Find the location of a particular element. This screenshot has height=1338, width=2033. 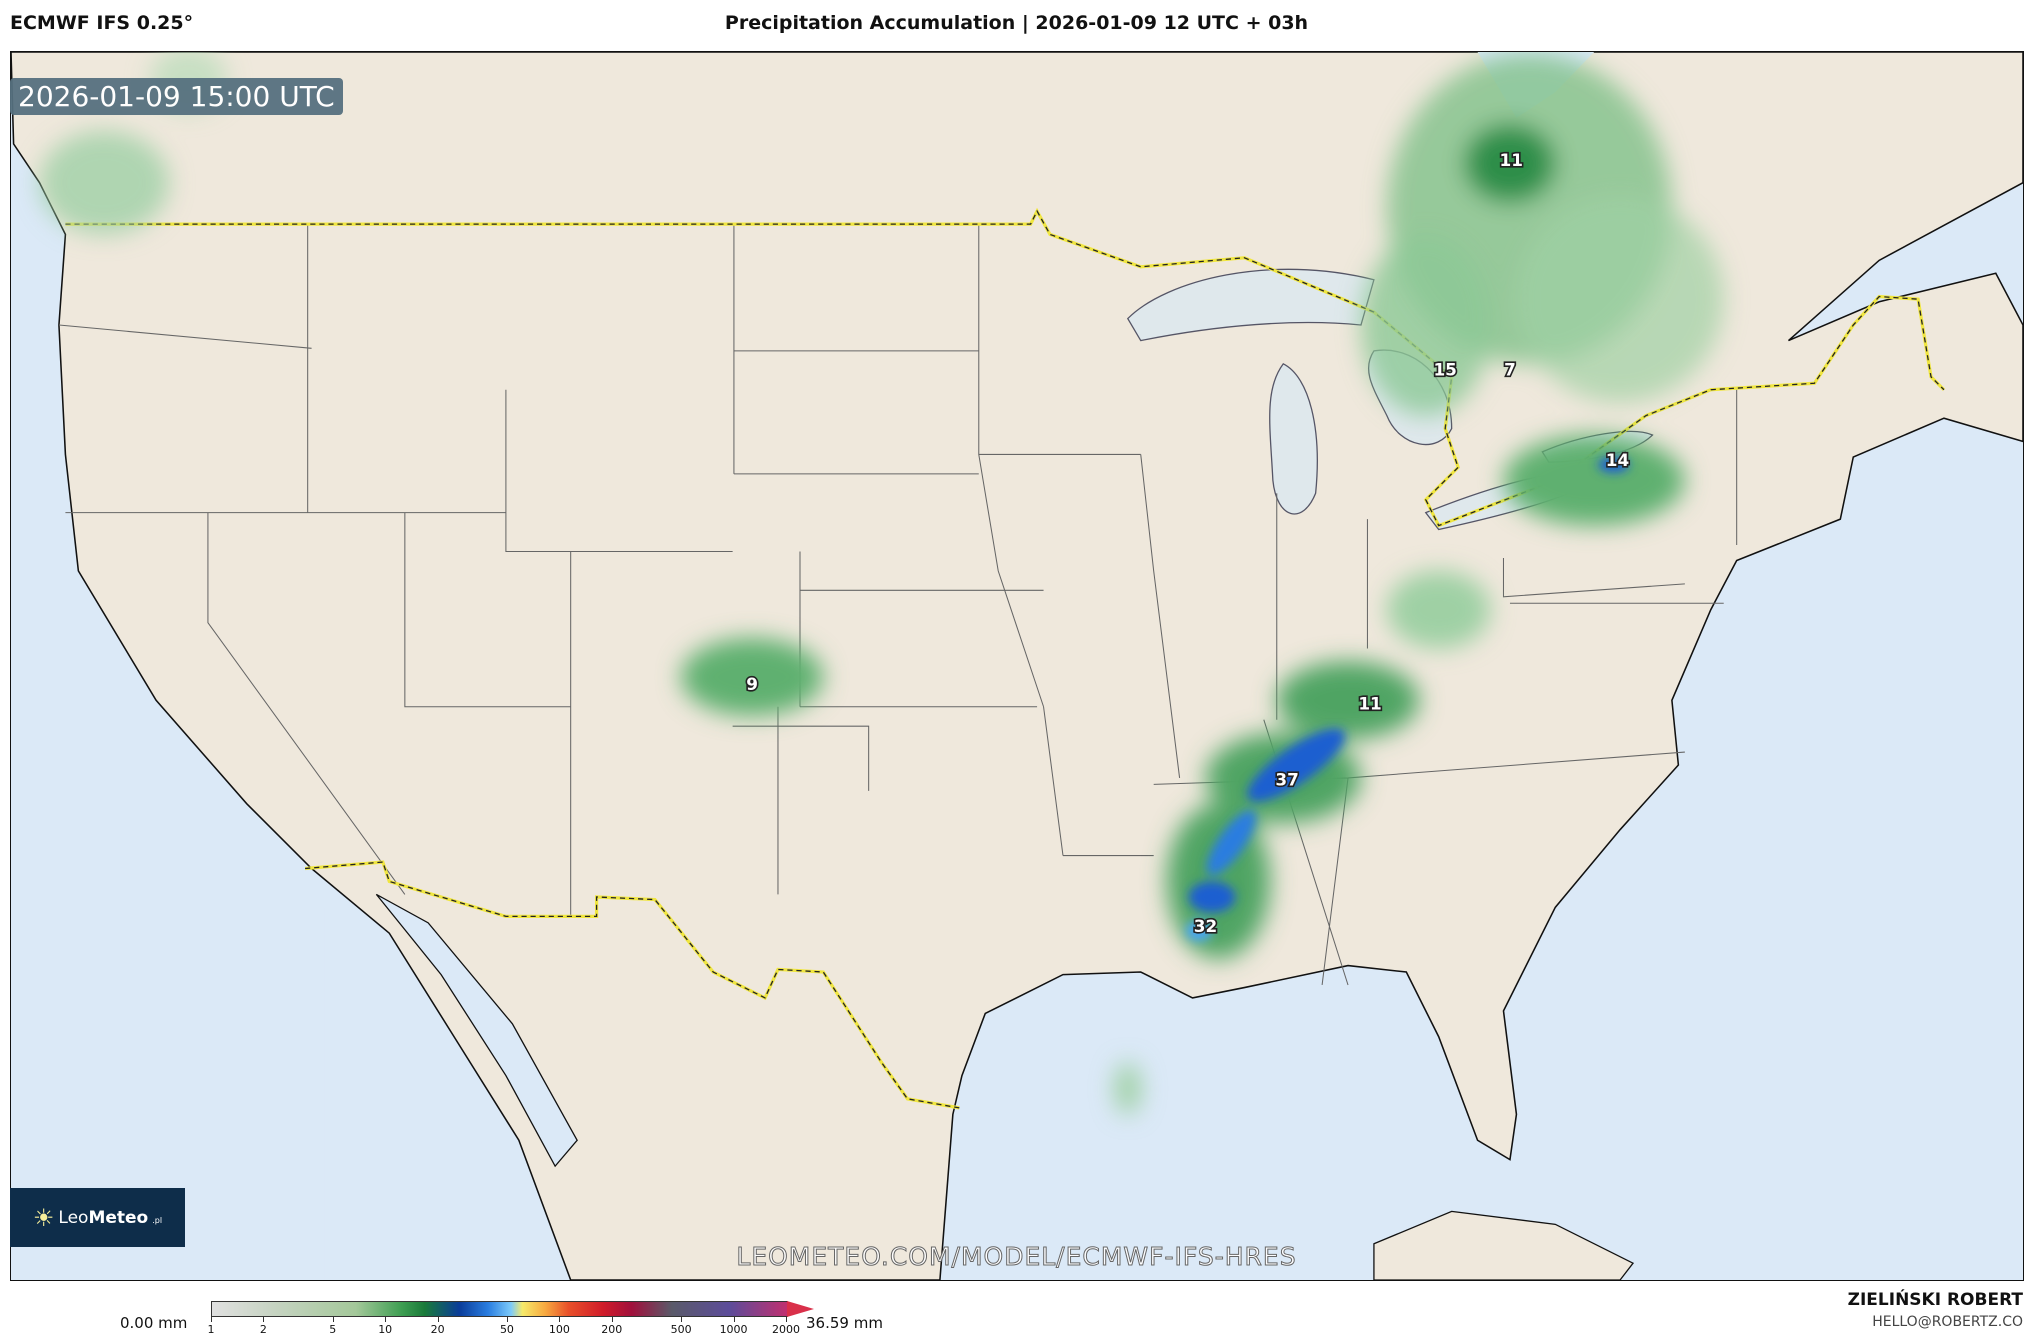

colorbar-tick-label: 10 is located at coordinates (385, 1329).